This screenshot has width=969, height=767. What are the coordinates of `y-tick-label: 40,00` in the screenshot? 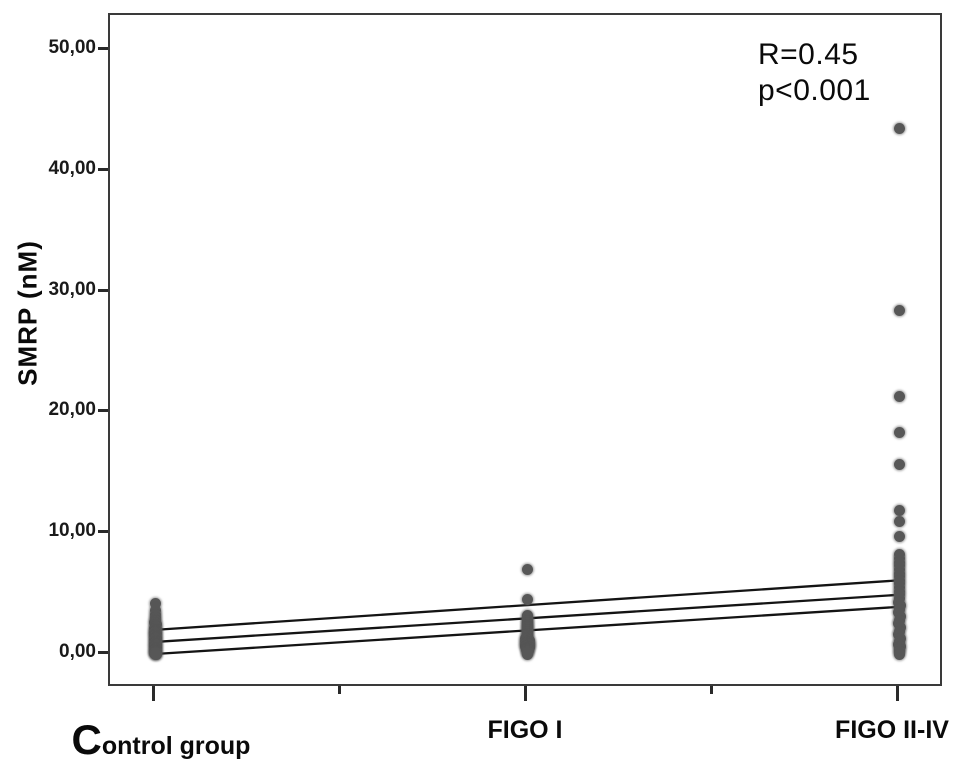 It's located at (72, 168).